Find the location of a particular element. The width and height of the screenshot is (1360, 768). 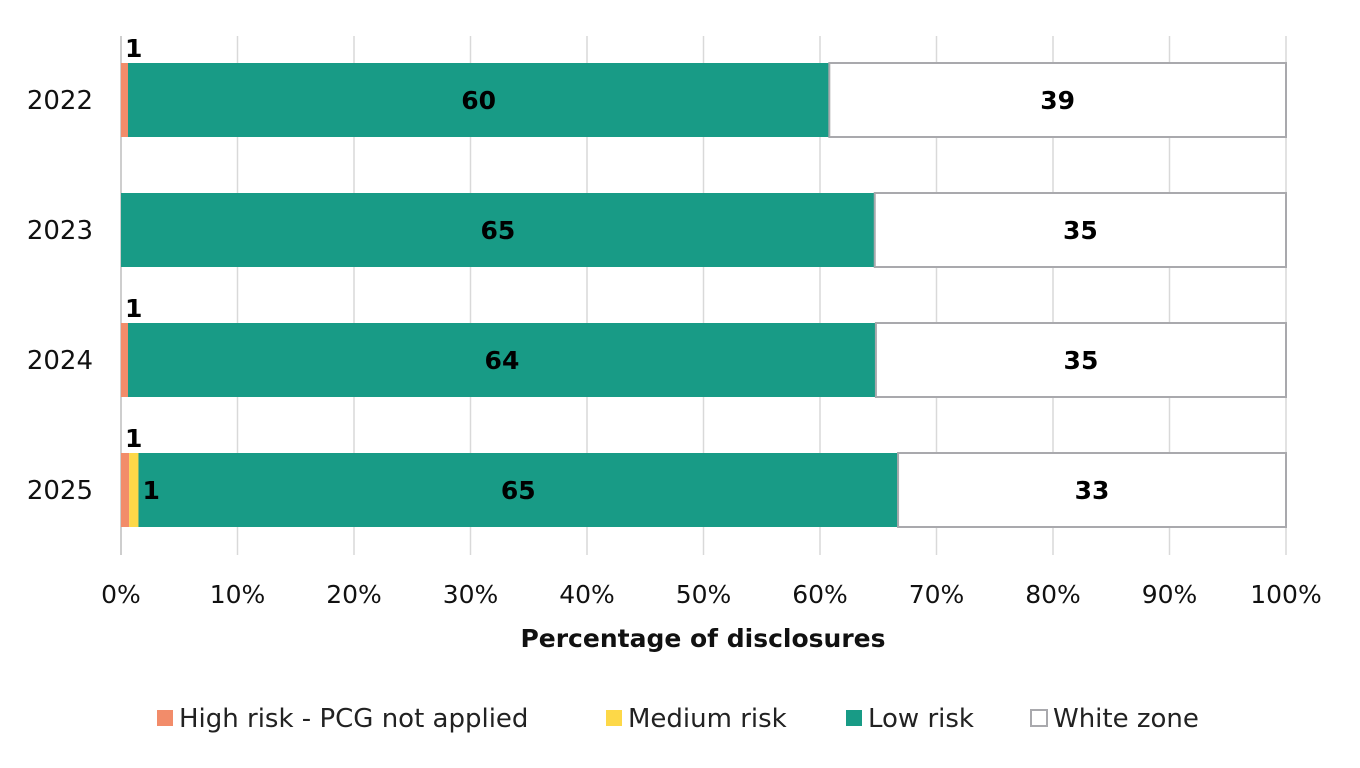

legend-item-low-risk: Low risk is located at coordinates (910, 719).